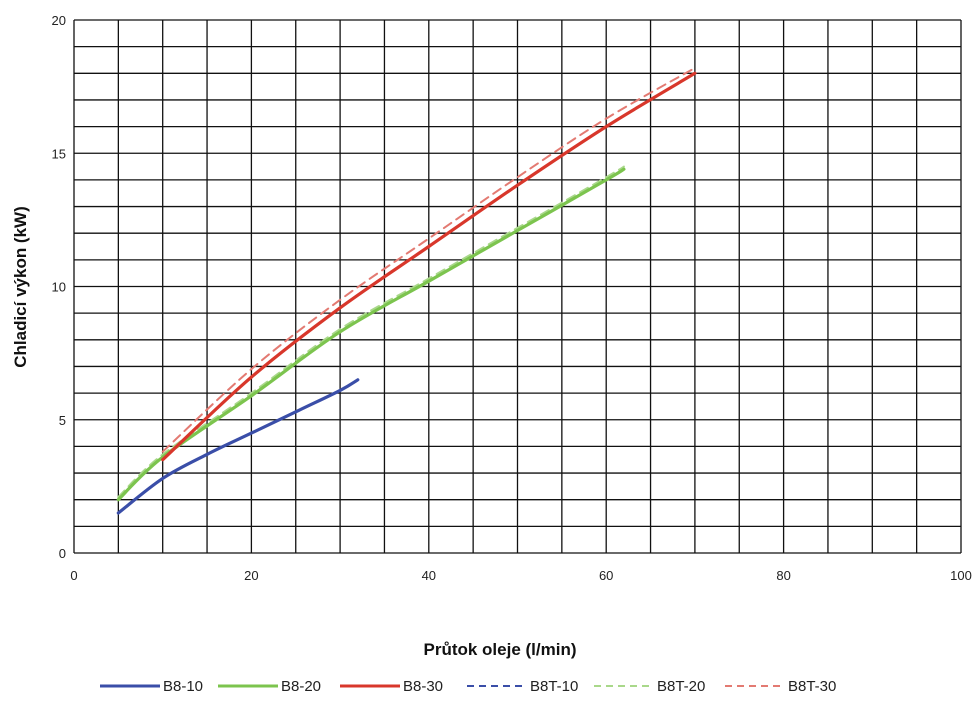 This screenshot has width=975, height=703. I want to click on legend-label-b8-20: B8-20, so click(301, 686).